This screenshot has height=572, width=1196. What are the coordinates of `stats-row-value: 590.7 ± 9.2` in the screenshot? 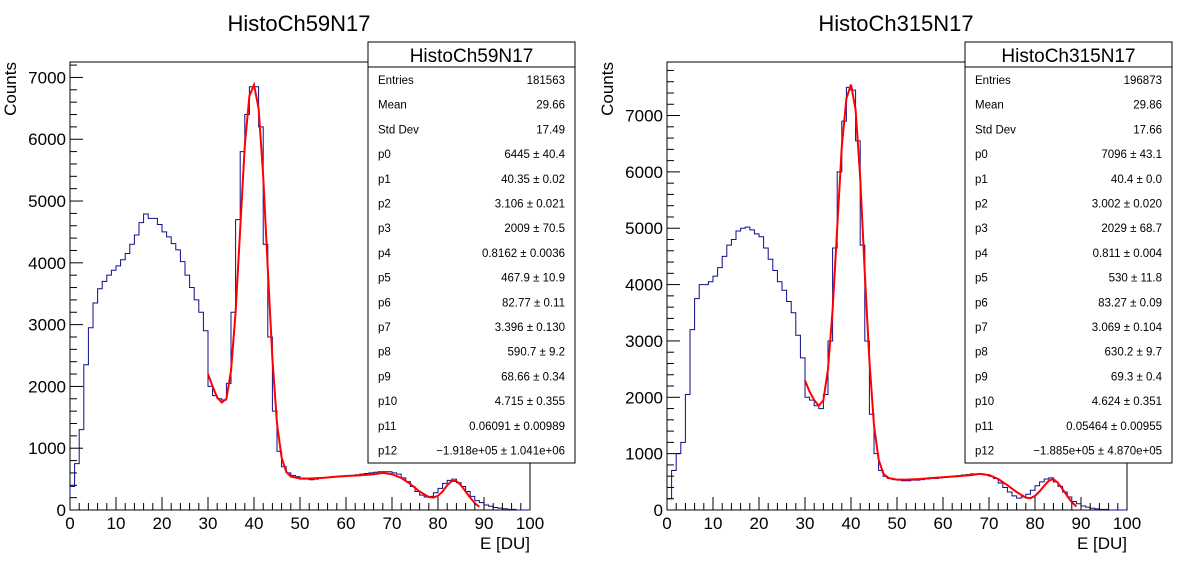 It's located at (536, 353).